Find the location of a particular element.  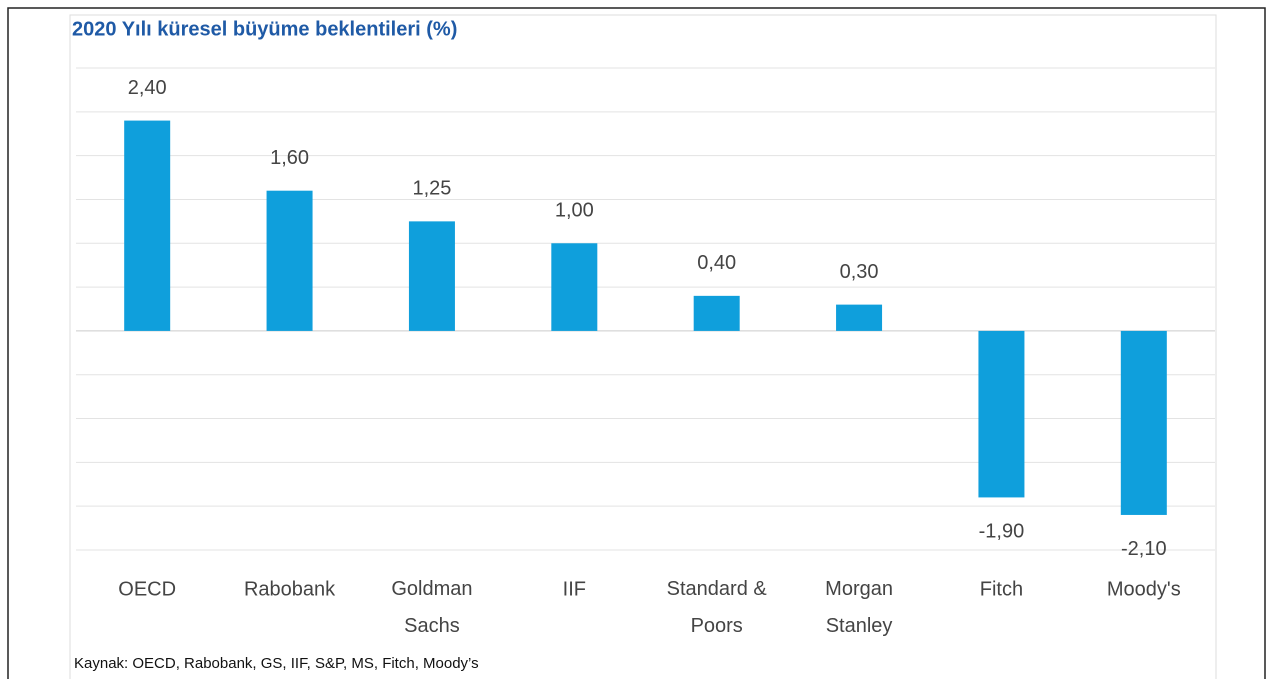

value-label: 1,60 is located at coordinates (289, 158).